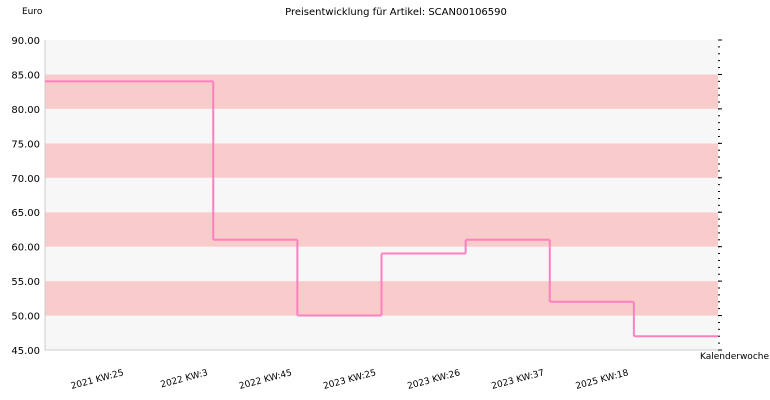 The width and height of the screenshot is (770, 400). I want to click on y-tick-label: 85.00, so click(25, 75).